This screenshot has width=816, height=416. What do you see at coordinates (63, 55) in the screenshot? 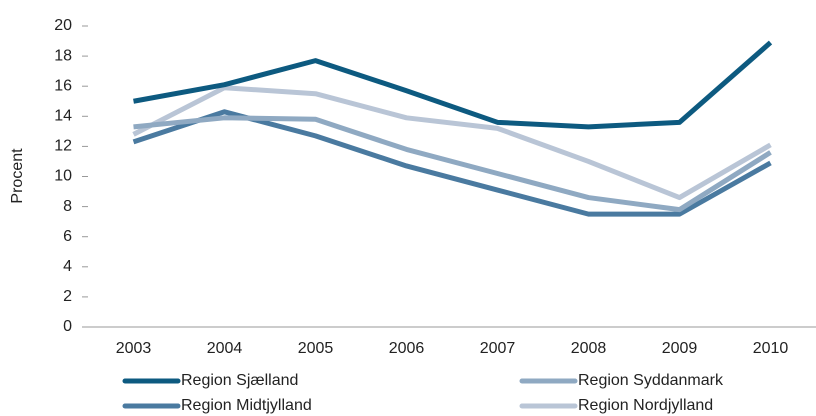
I see `y-tick-label: 18` at bounding box center [63, 55].